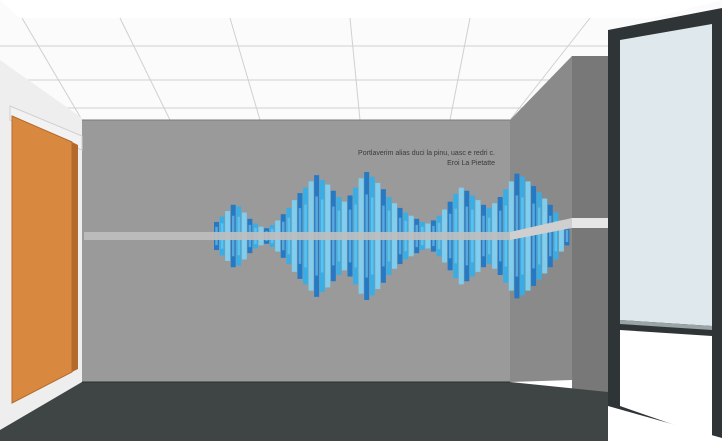 The width and height of the screenshot is (722, 441). What do you see at coordinates (361, 9) in the screenshot?
I see `ceiling-edge` at bounding box center [361, 9].